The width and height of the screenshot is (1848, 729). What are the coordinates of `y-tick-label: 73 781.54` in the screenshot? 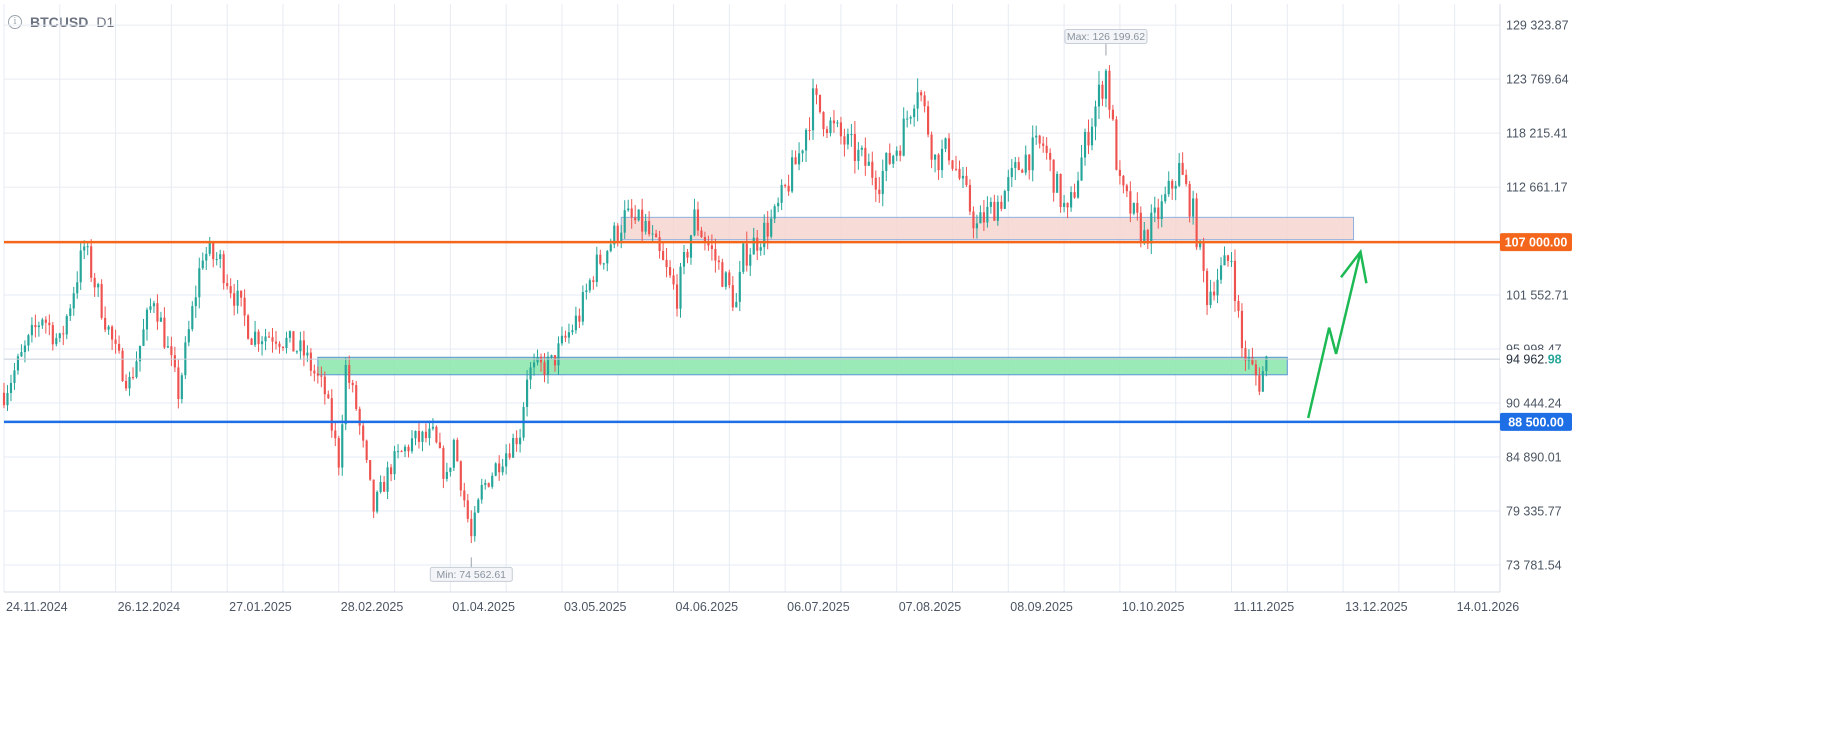 It's located at (1534, 565).